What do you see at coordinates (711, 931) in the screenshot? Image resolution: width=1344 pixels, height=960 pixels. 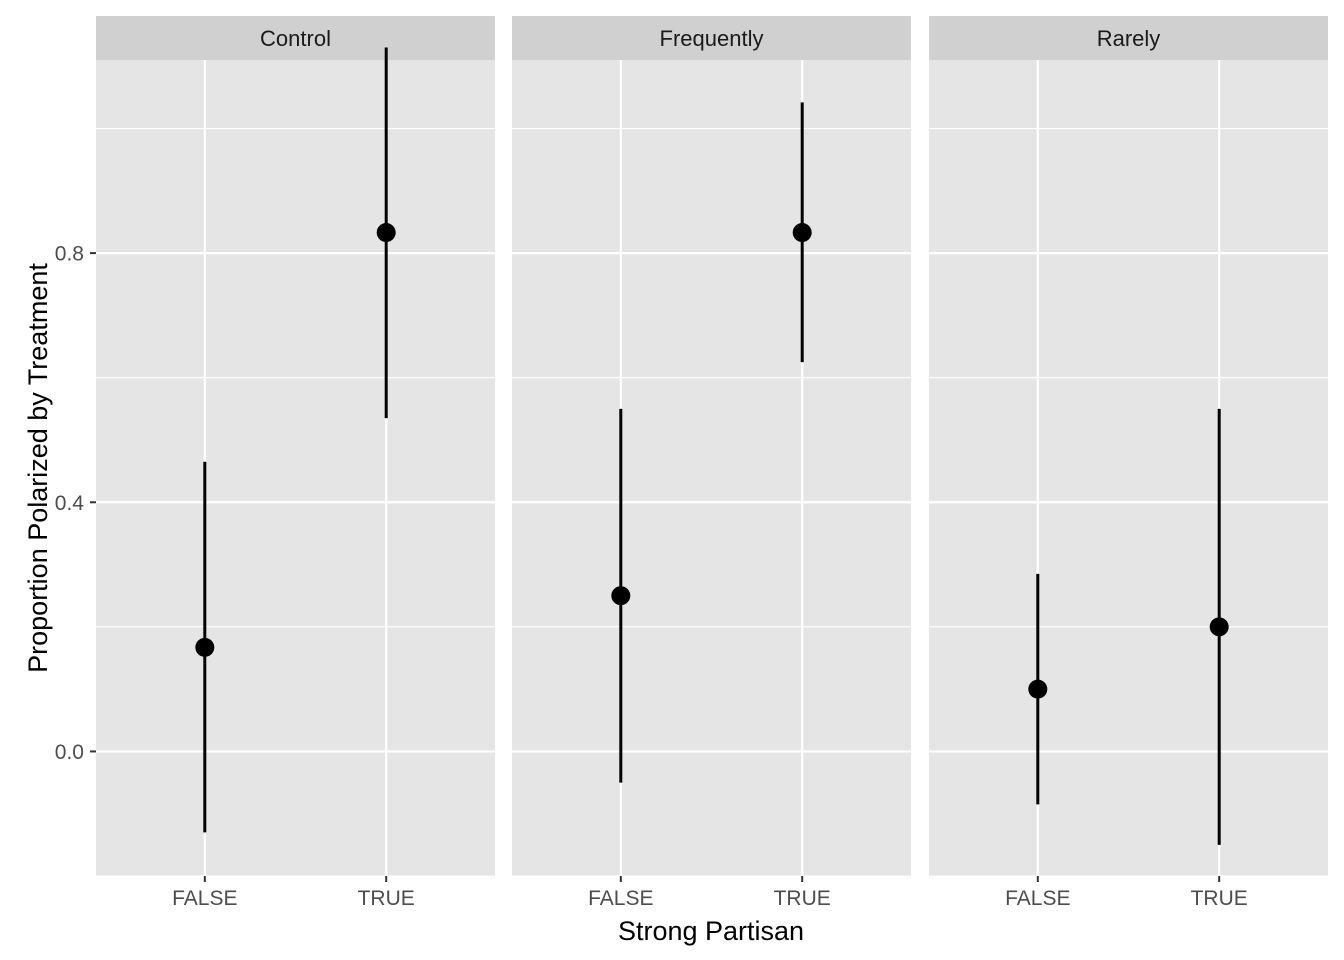 I see `x-axis-title: Strong Partisan` at bounding box center [711, 931].